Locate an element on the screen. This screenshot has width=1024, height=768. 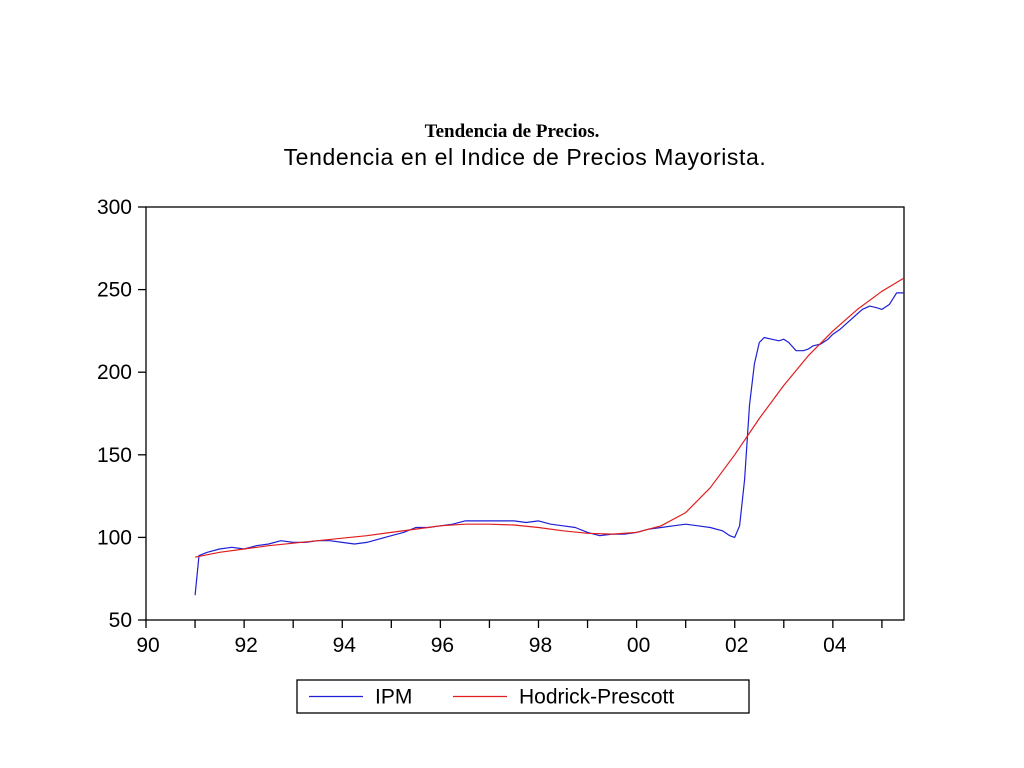
x-tick-label: 94 is located at coordinates (345, 645).